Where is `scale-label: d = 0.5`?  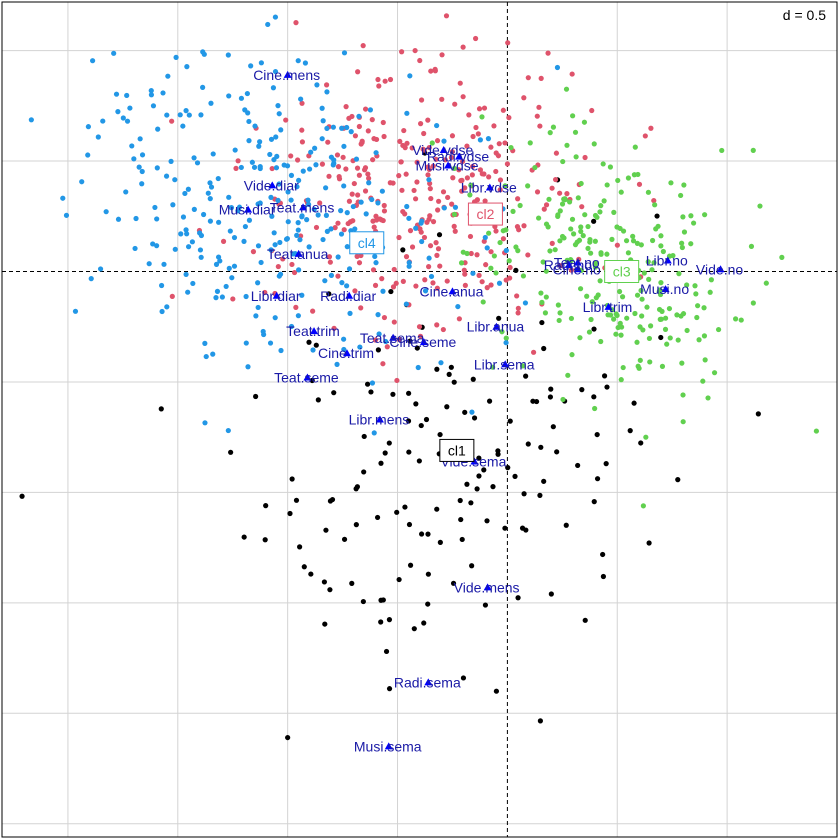
scale-label: d = 0.5 is located at coordinates (804, 15).